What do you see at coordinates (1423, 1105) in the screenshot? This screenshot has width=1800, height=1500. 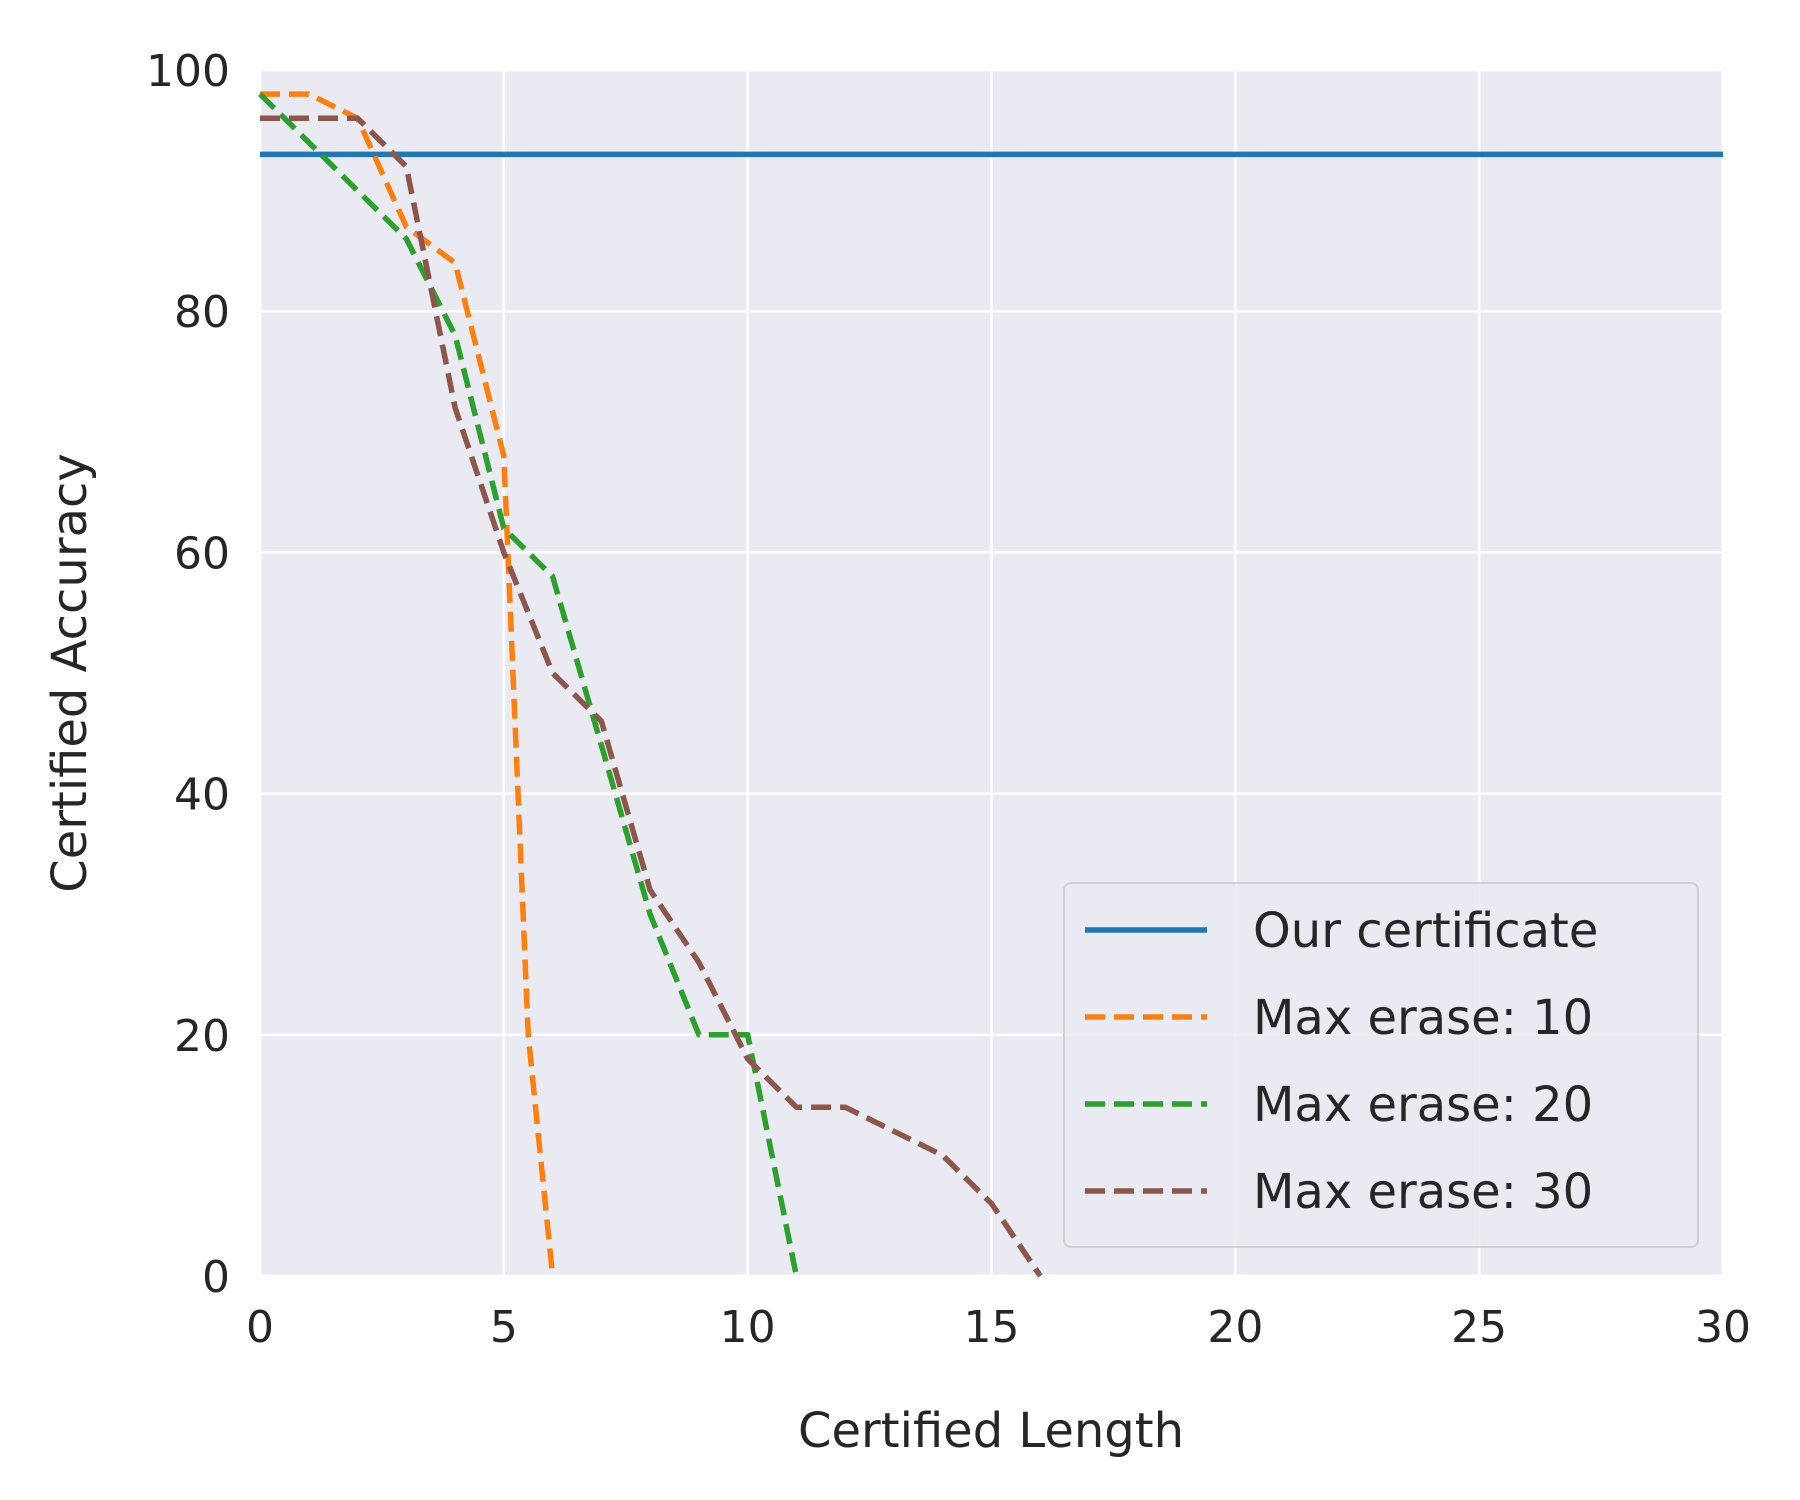 I see `legend-label-2: Max erase: 20` at bounding box center [1423, 1105].